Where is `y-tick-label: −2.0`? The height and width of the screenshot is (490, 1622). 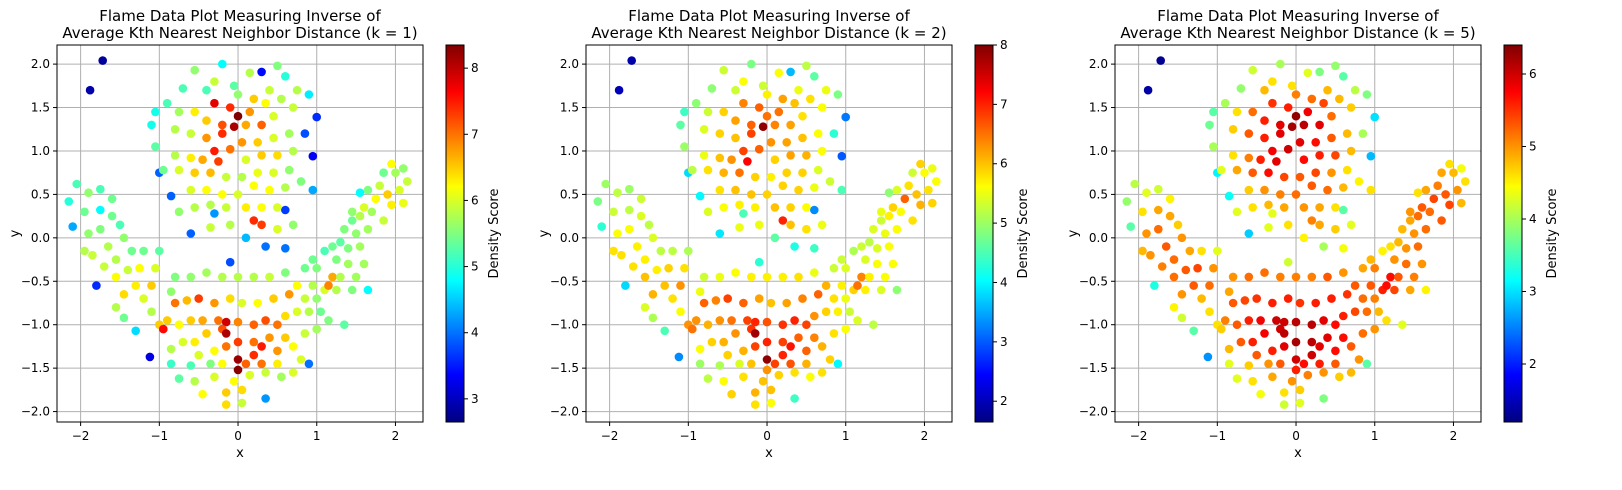
y-tick-label: −2.0 is located at coordinates (35, 412).